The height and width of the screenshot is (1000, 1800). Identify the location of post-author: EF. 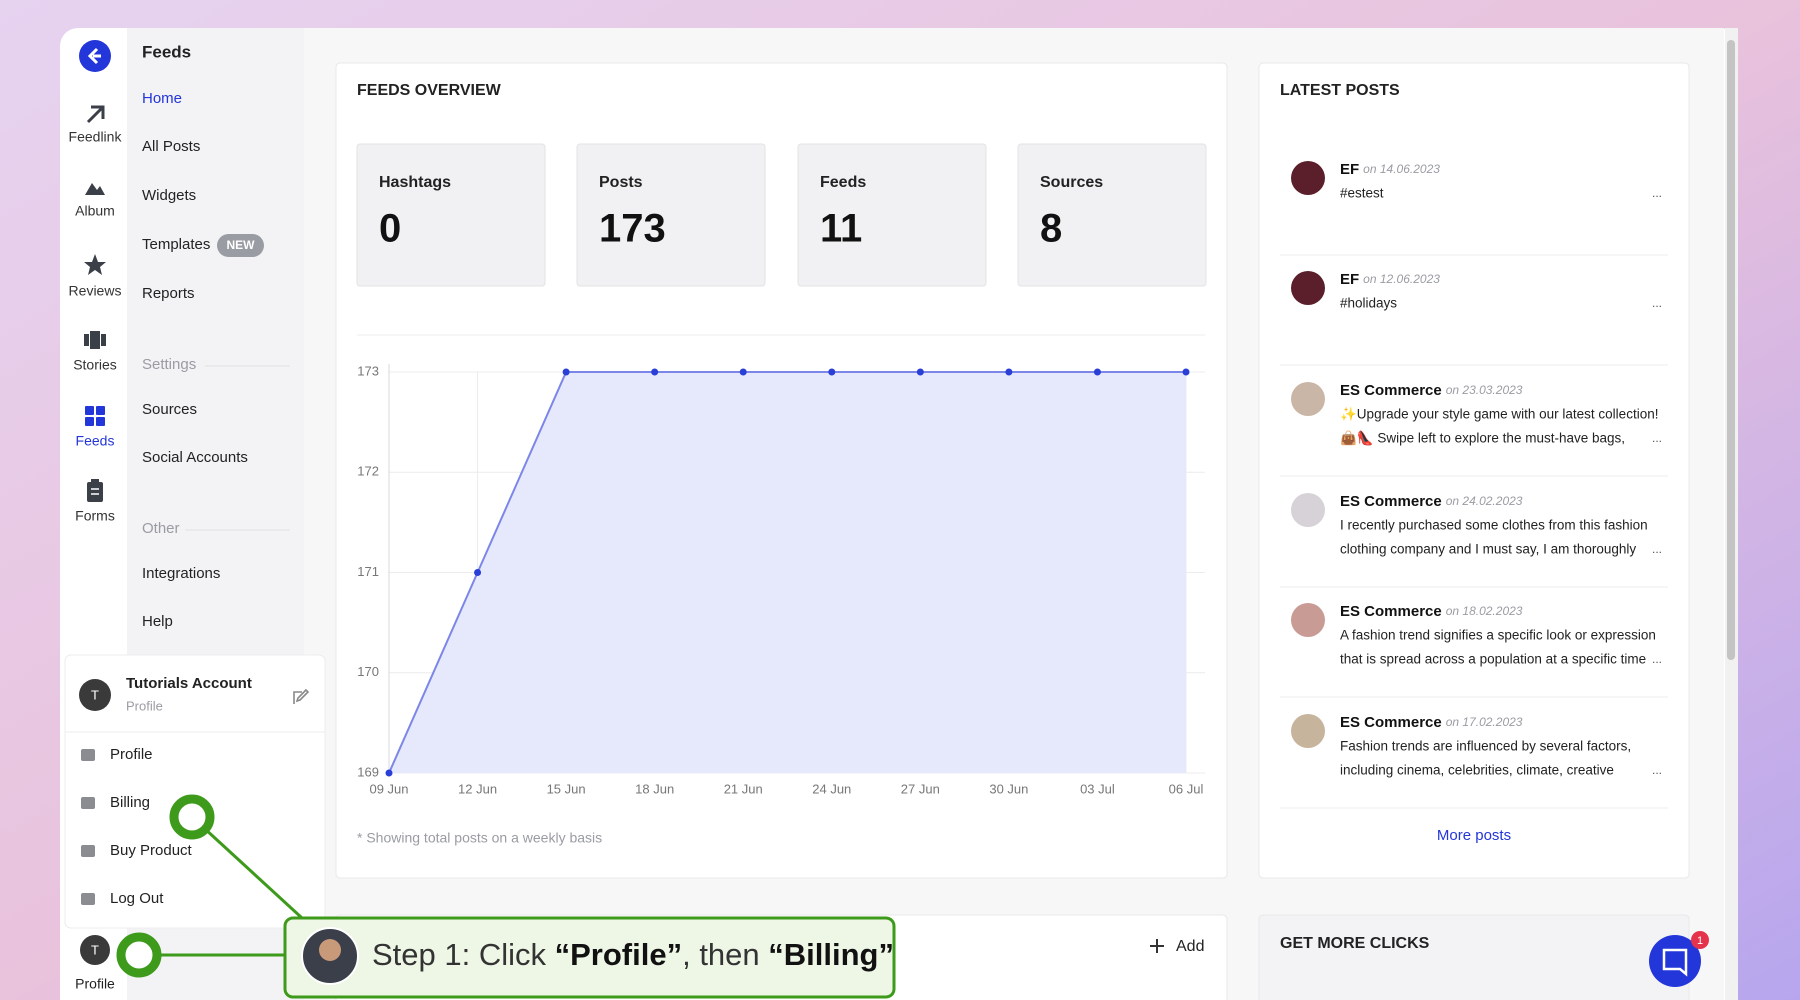
(1349, 169).